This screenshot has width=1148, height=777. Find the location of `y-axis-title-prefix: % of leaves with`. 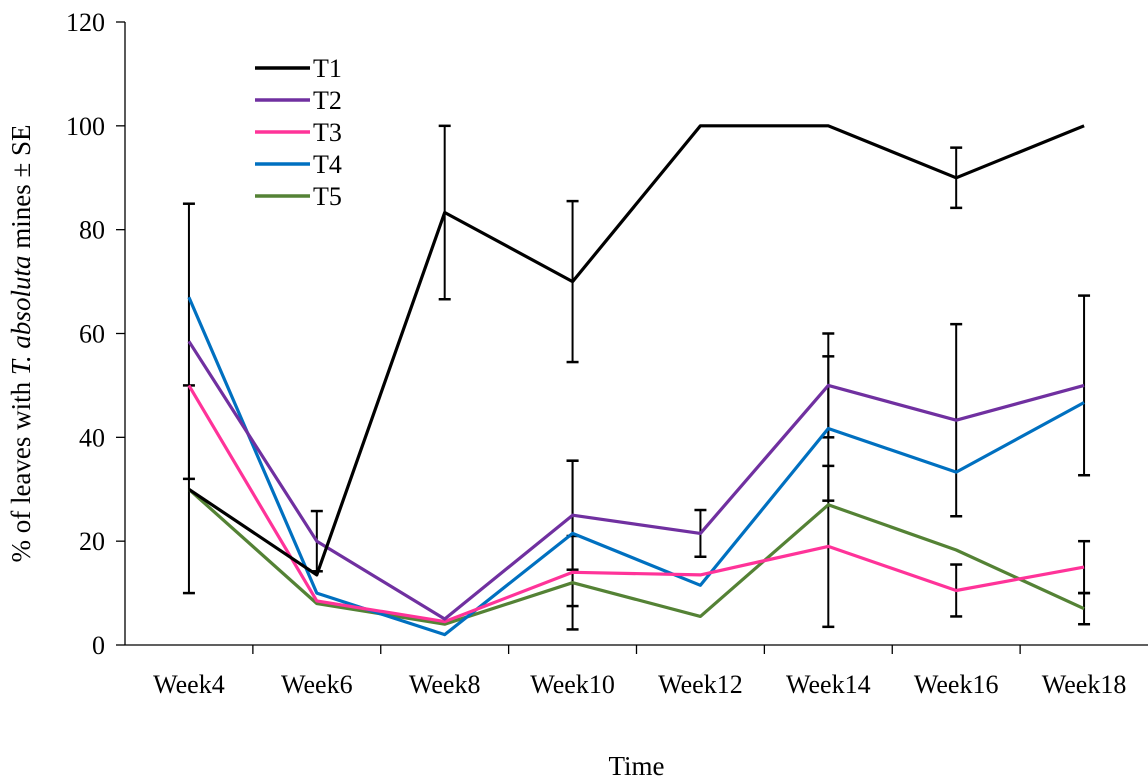

y-axis-title-prefix: % of leaves with is located at coordinates (21, 468).